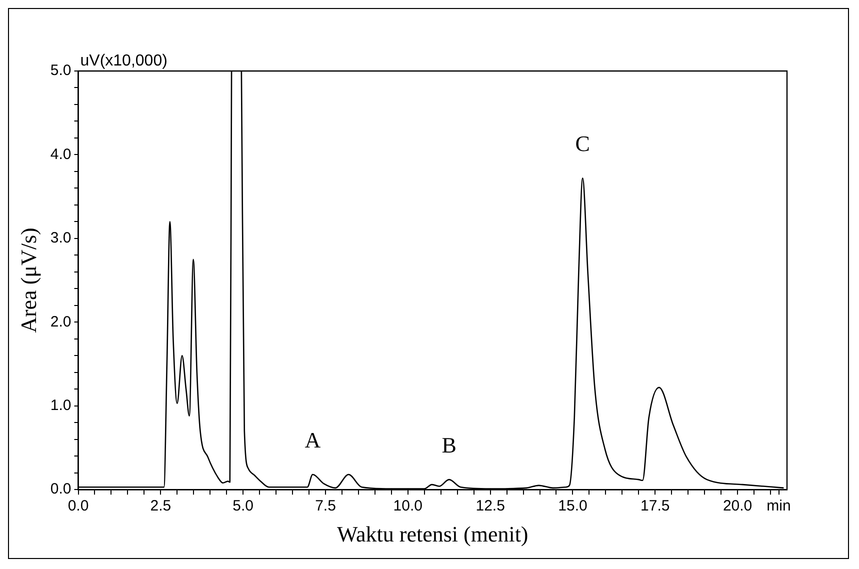 This screenshot has width=859, height=569. I want to click on y-axis-title: Area (μV/s), so click(28, 280).